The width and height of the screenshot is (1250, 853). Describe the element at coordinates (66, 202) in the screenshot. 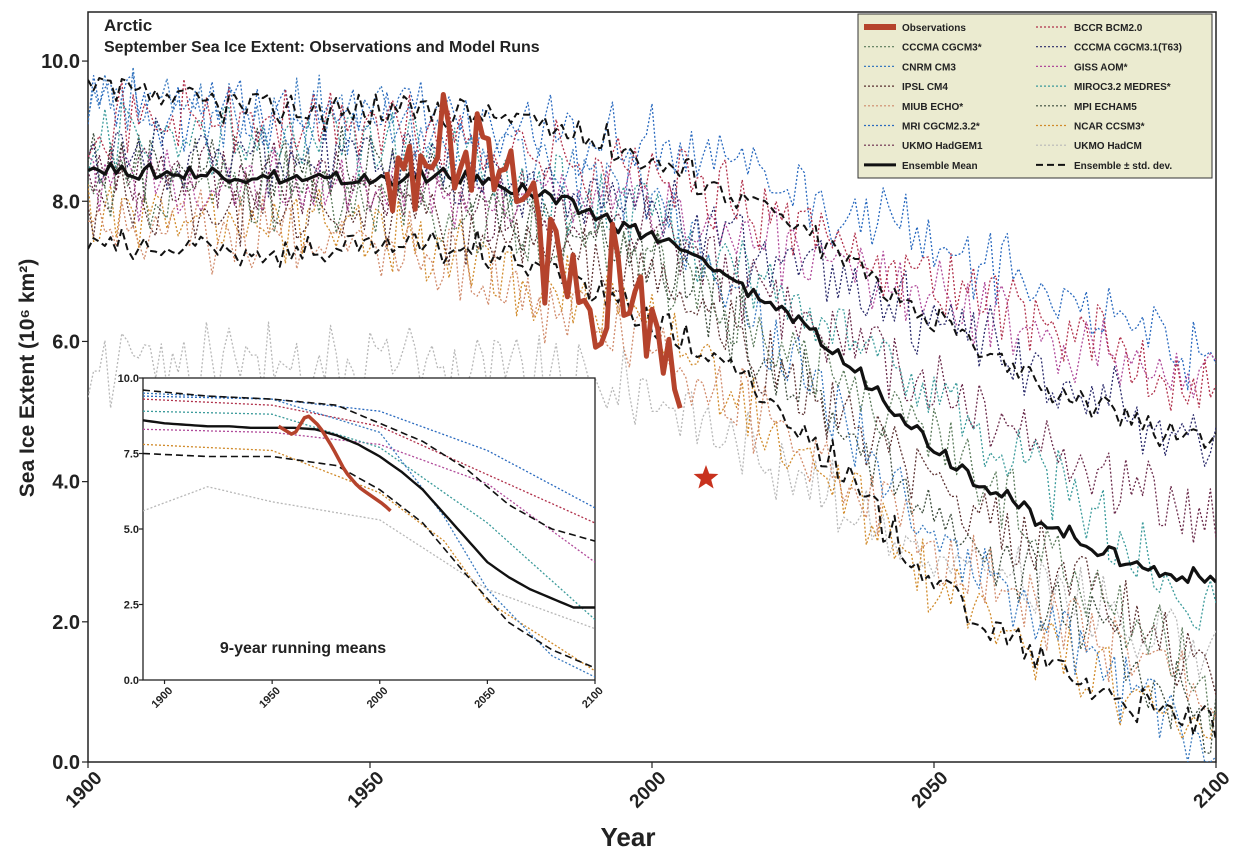

I see `main-y-tick-label-4: 8.0` at that location.